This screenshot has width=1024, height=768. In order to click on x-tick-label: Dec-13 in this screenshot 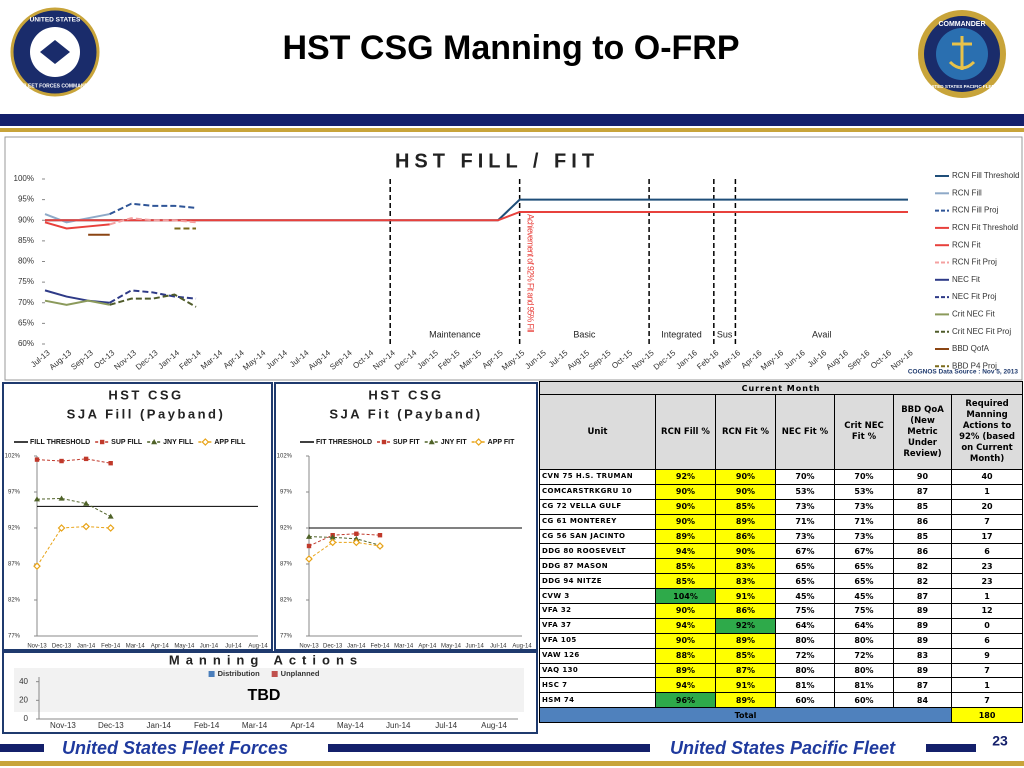, I will do `click(333, 647)`.